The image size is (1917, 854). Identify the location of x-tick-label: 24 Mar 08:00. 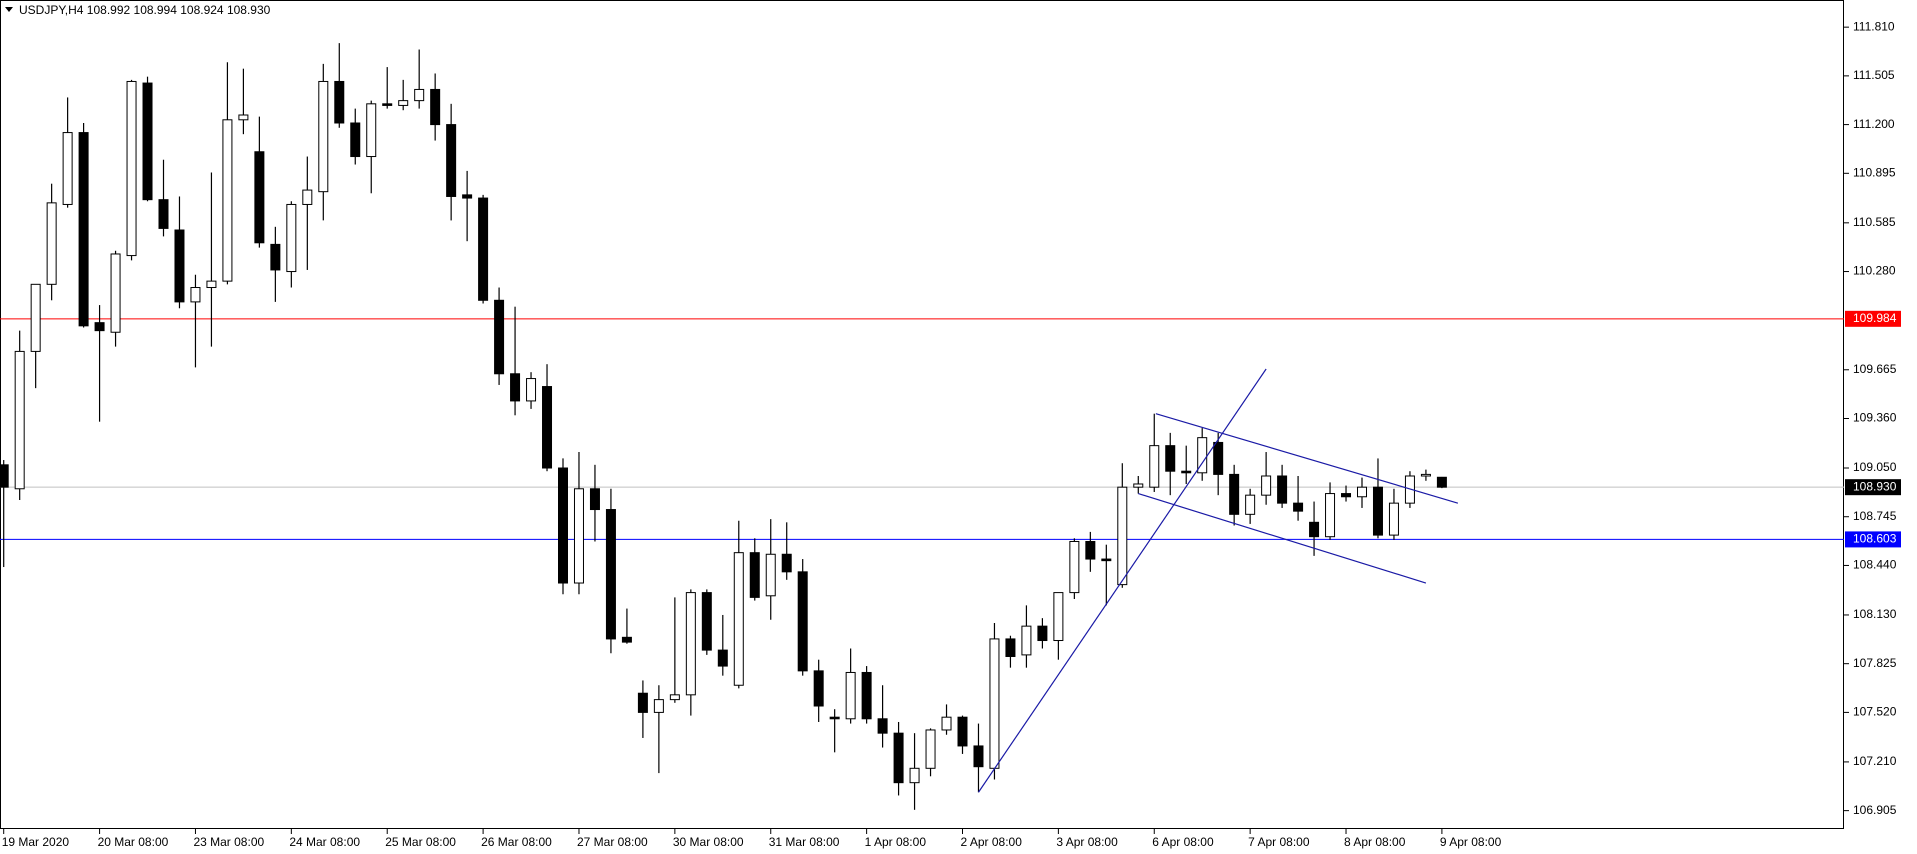
(324, 842).